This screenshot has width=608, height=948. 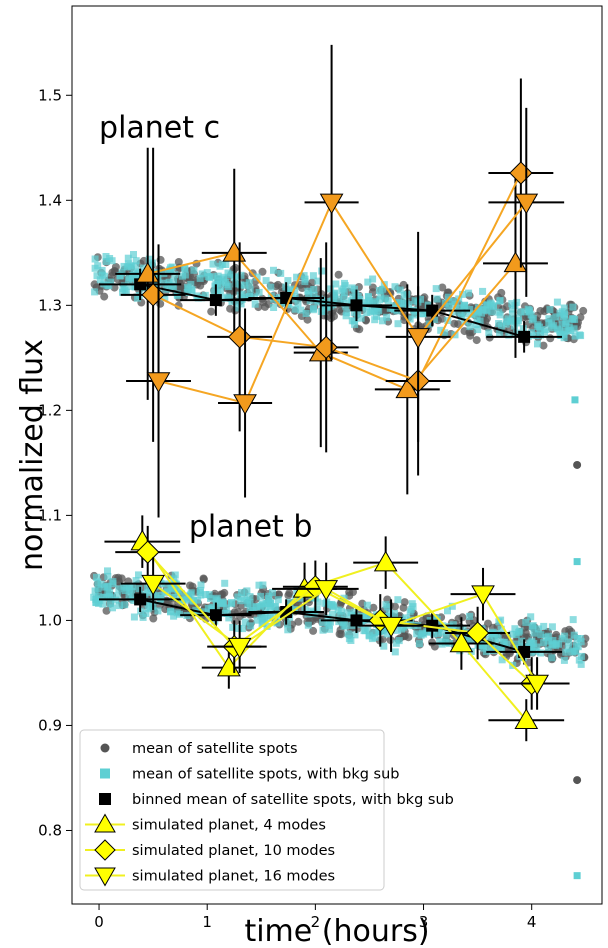 I want to click on legend-label: mean of satellite spots, with bkg sub, so click(x=266, y=775).